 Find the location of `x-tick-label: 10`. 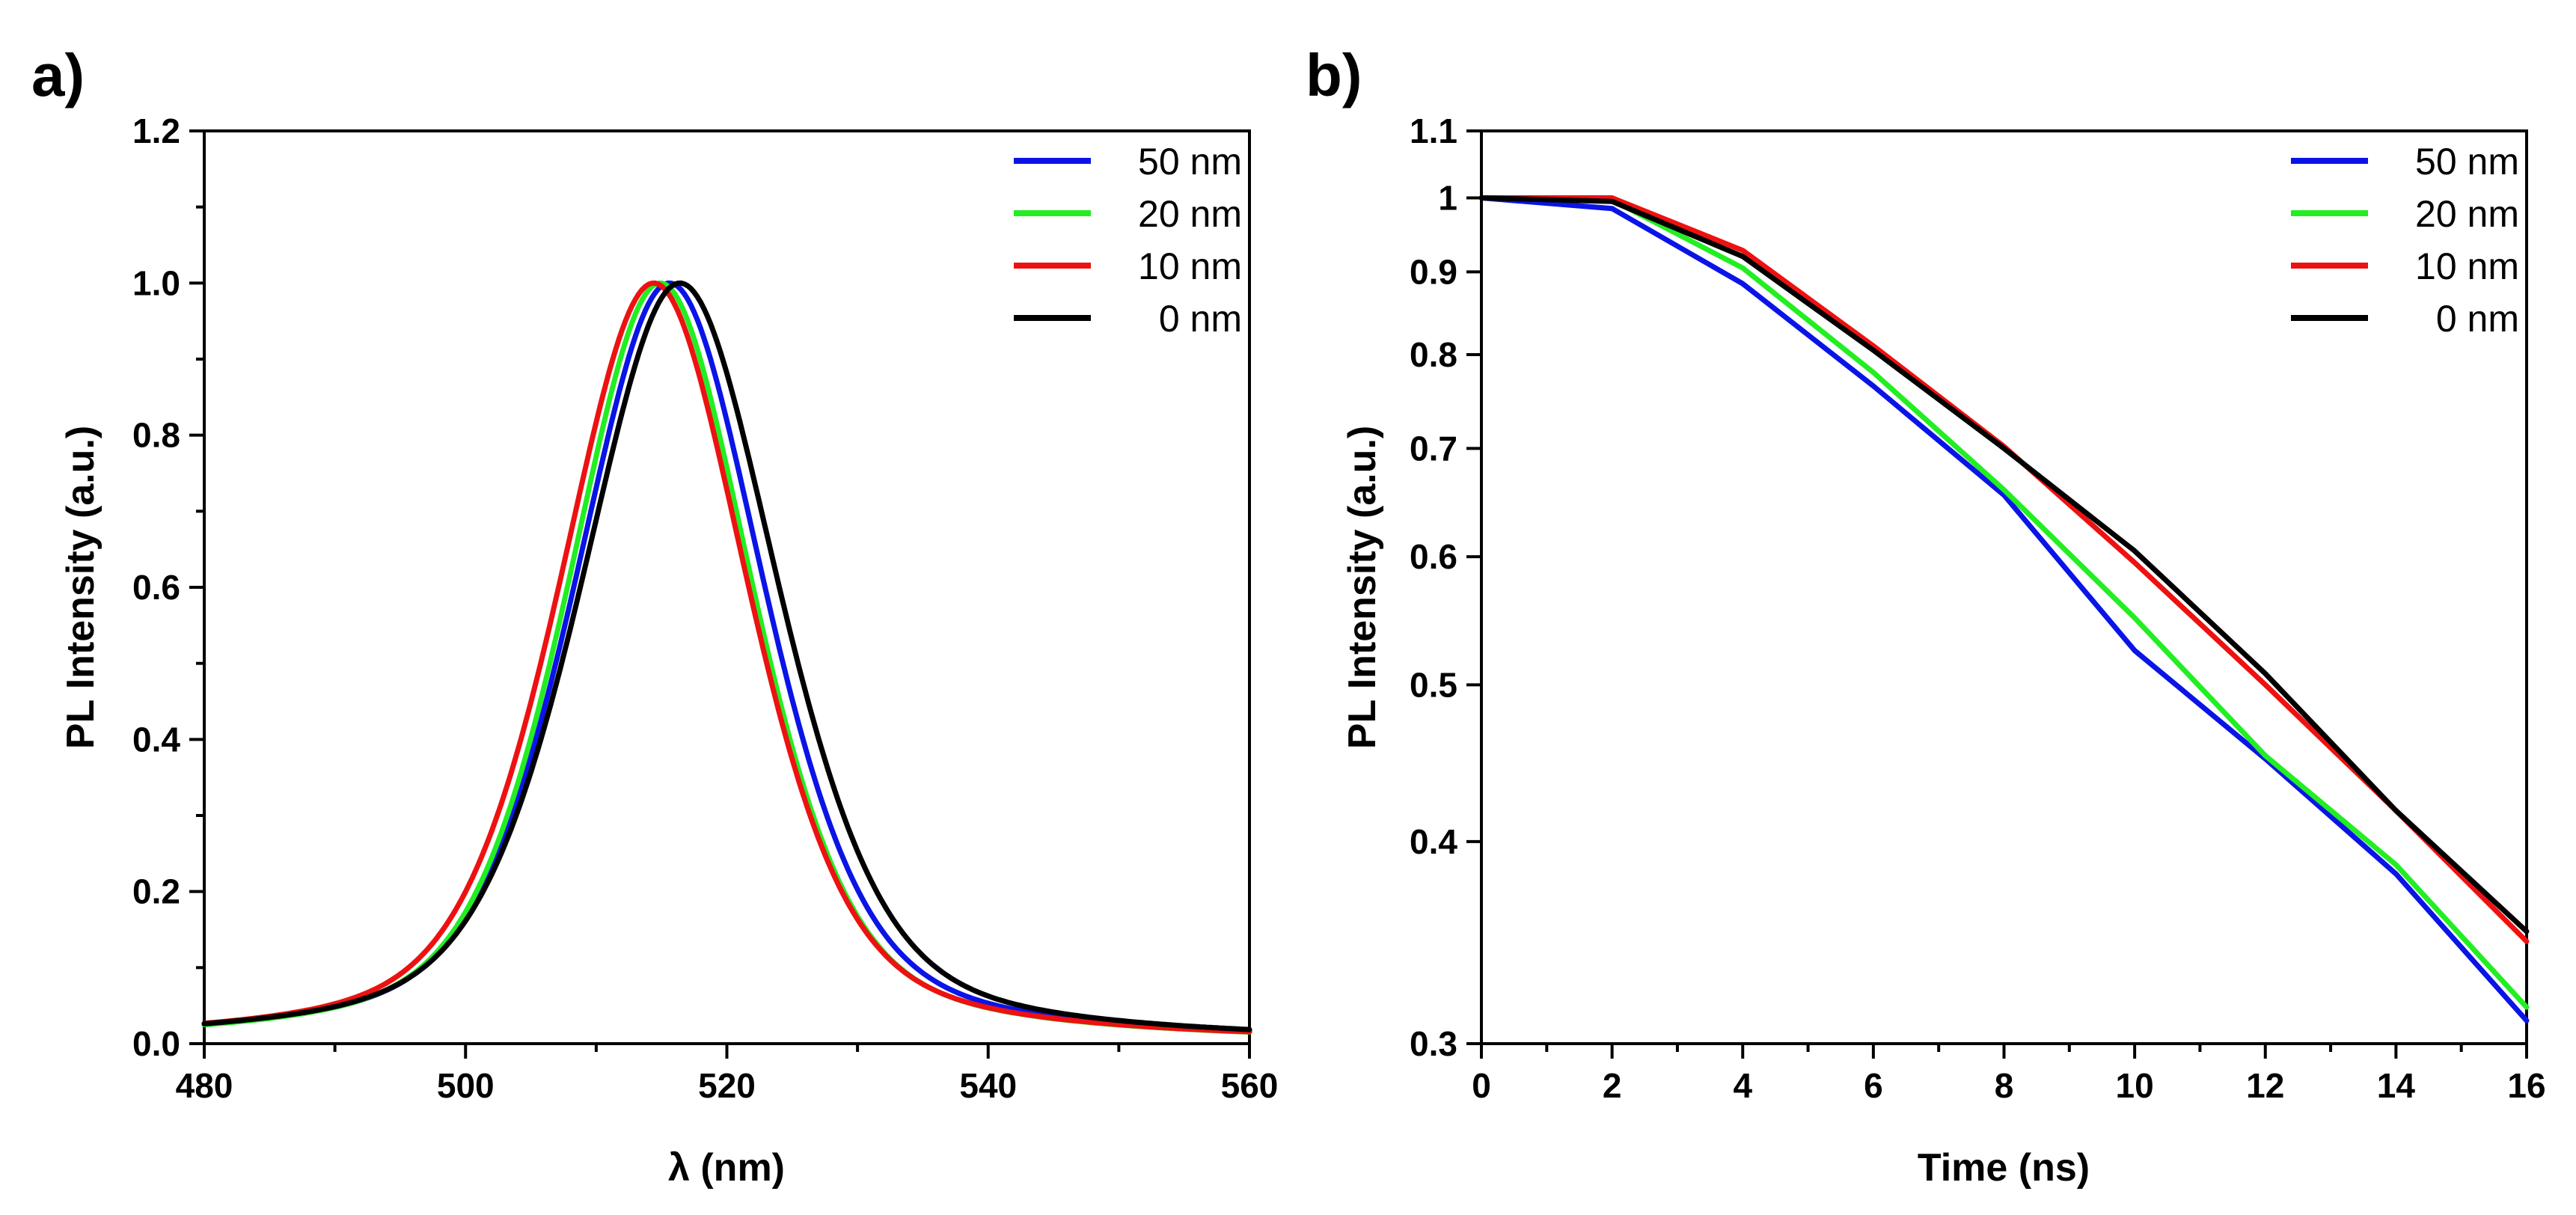

x-tick-label: 10 is located at coordinates (2135, 1085).